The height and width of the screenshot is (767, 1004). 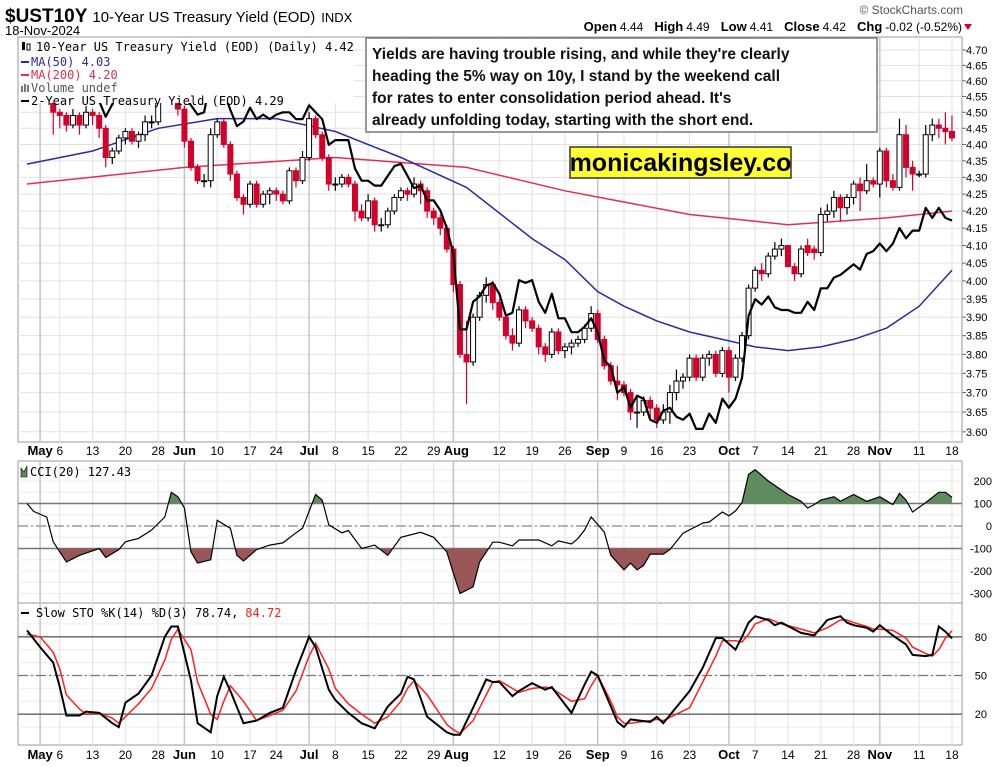 I want to click on price-tick-label: 4.40, so click(x=976, y=145).